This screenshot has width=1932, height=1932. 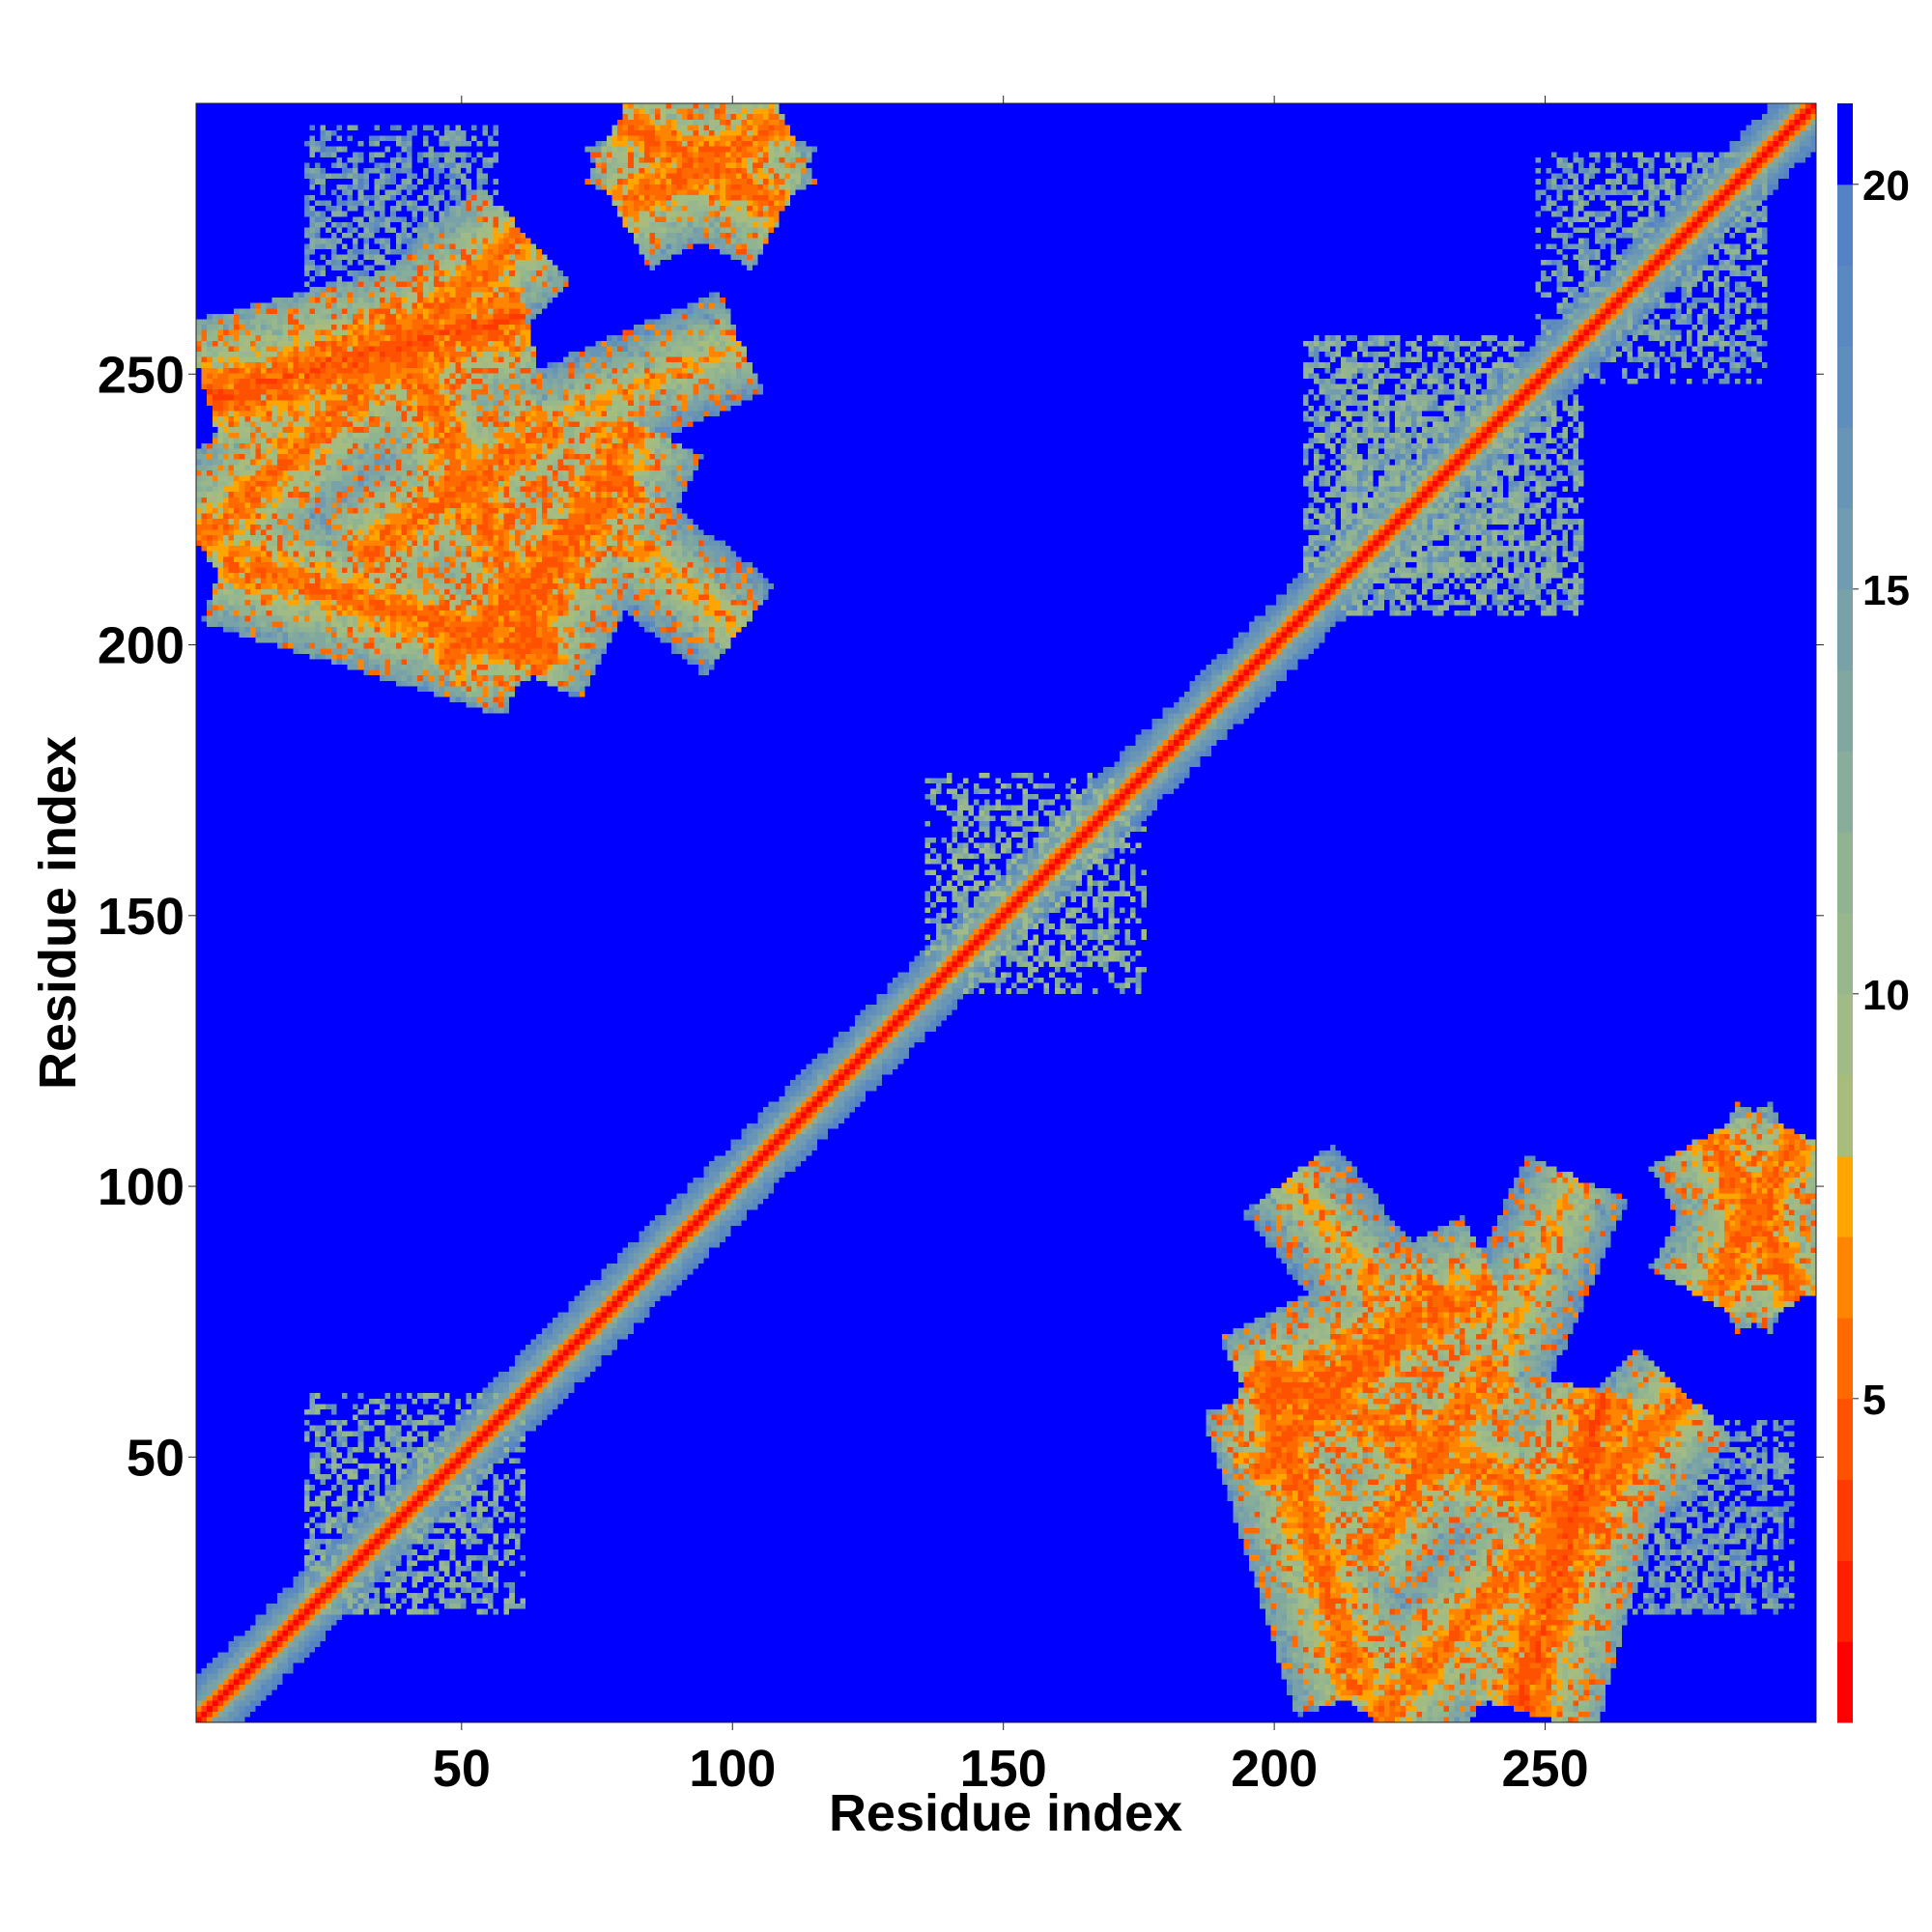 What do you see at coordinates (1003, 1769) in the screenshot?
I see `x-tick-label: 150` at bounding box center [1003, 1769].